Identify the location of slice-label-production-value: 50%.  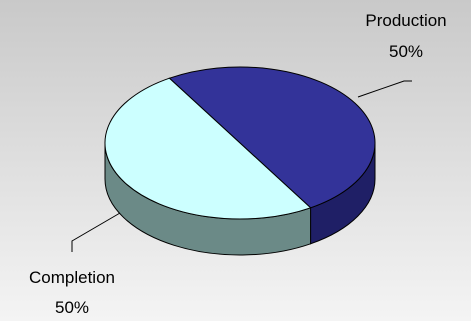
(406, 51).